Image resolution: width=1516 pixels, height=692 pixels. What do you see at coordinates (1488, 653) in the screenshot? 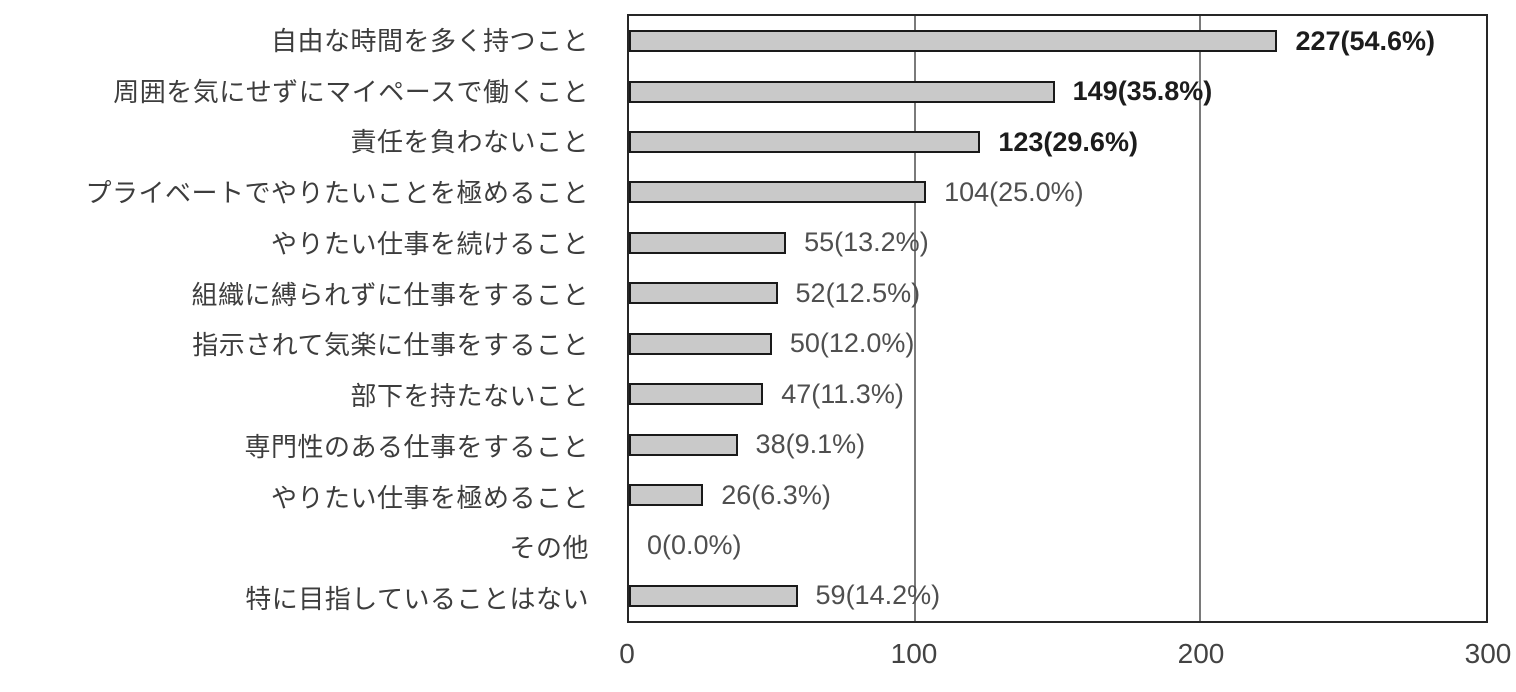
I see `x-axis-tick: 300` at bounding box center [1488, 653].